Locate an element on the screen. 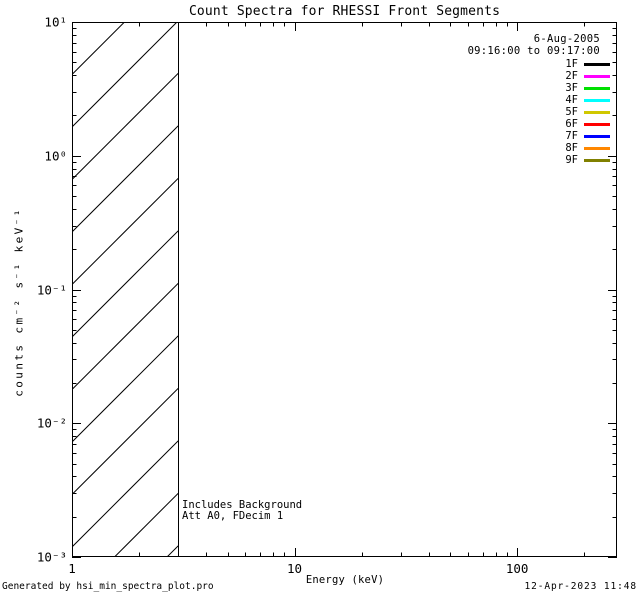 This screenshot has width=640, height=600. legend-row-5f: 5F is located at coordinates (587, 112).